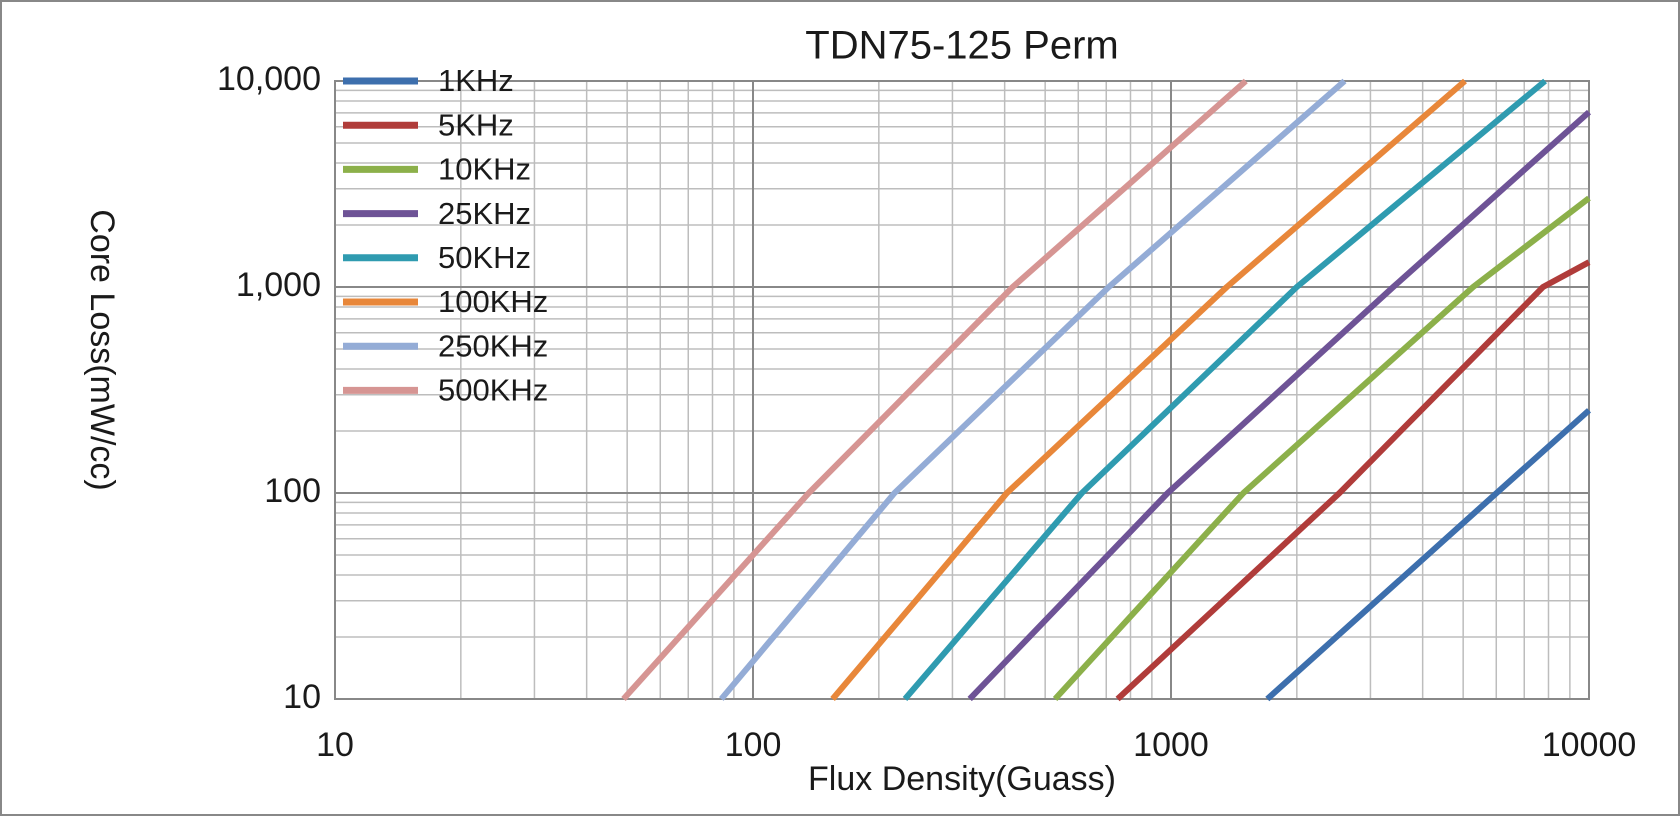 This screenshot has width=1680, height=816. I want to click on x-tick-label: 100, so click(753, 745).